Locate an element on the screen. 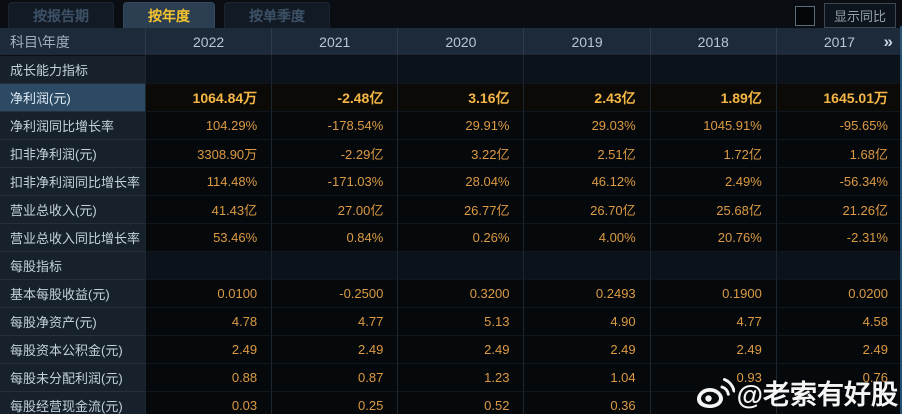 This screenshot has height=414, width=902. cell-2018: 1.72亿 is located at coordinates (712, 154).